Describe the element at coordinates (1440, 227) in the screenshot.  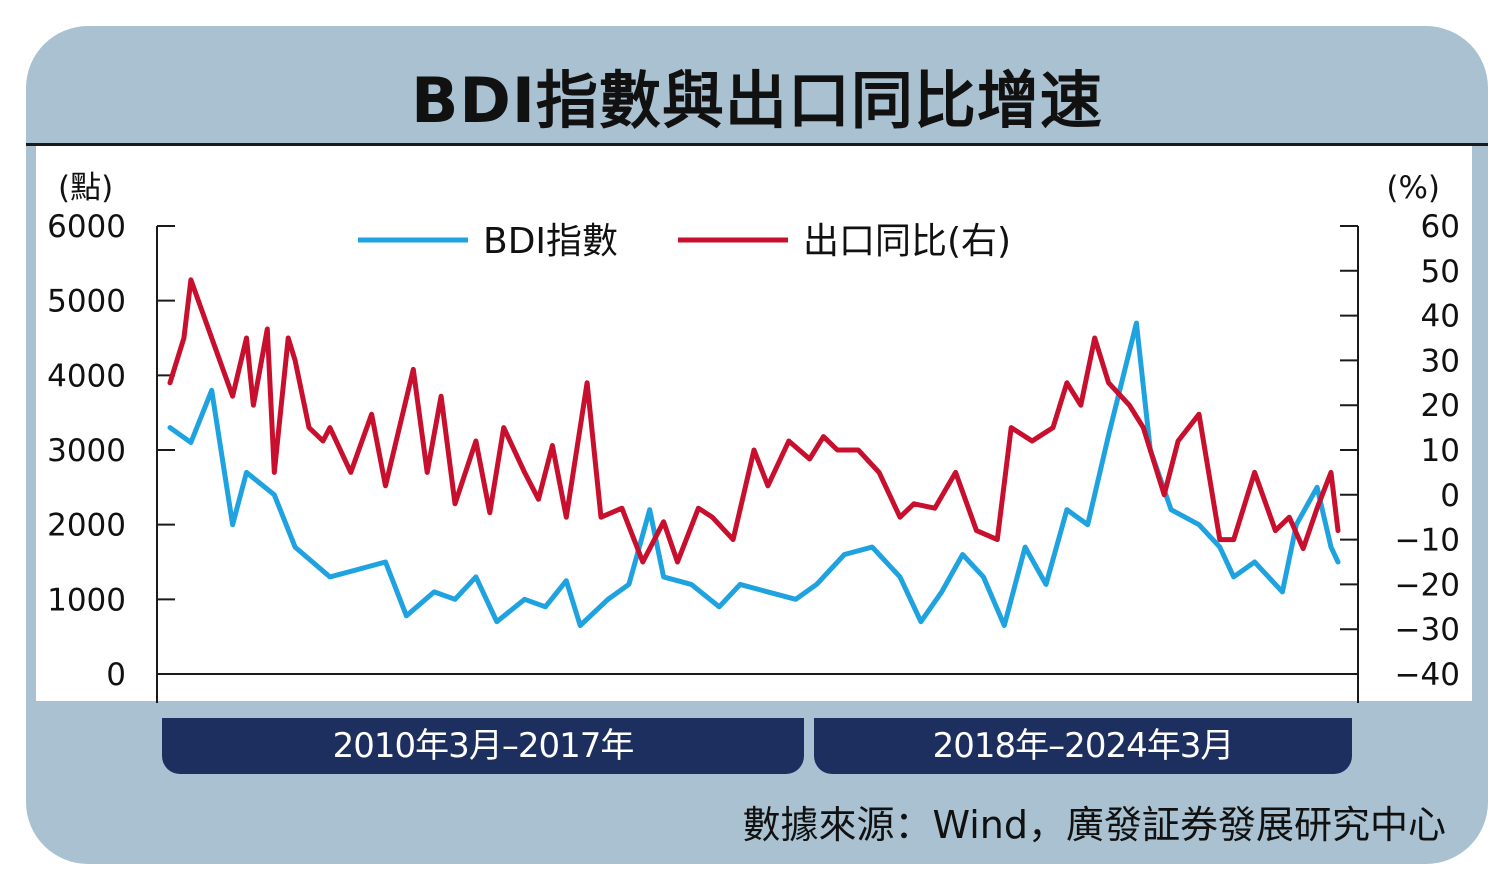
I see `right-tick-label: 60` at that location.